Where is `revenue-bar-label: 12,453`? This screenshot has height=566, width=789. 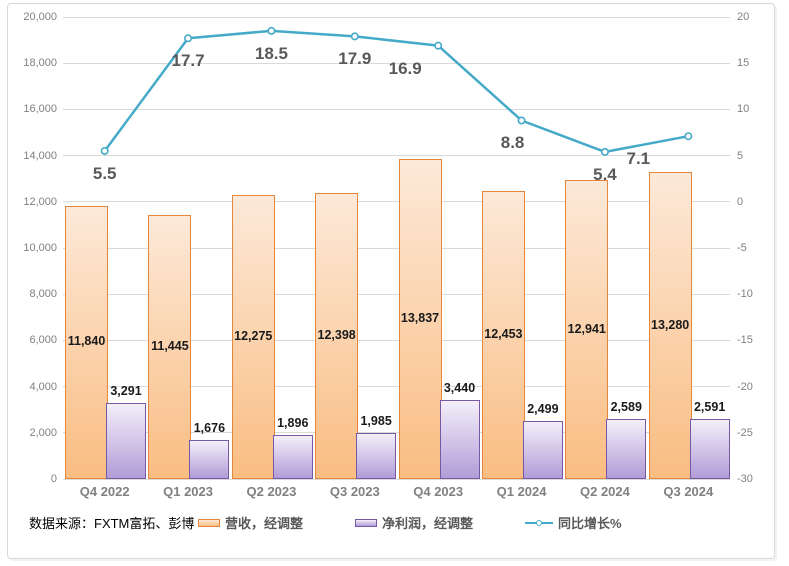
revenue-bar-label: 12,453 is located at coordinates (503, 334).